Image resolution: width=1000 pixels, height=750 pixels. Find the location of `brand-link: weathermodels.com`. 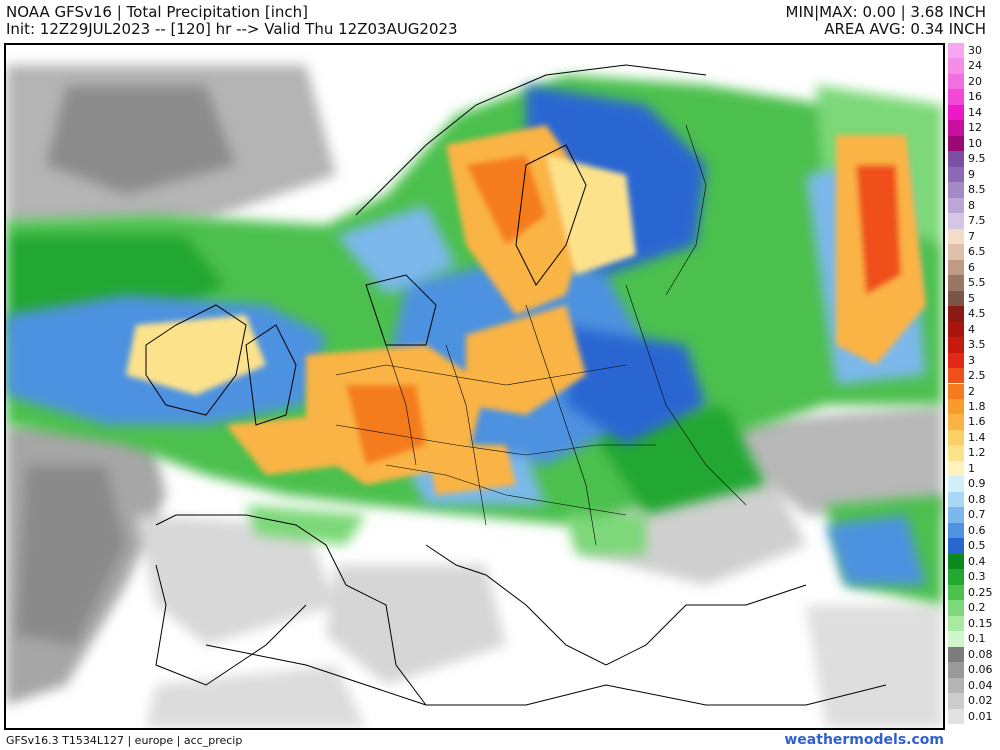

brand-link: weathermodels.com is located at coordinates (864, 740).